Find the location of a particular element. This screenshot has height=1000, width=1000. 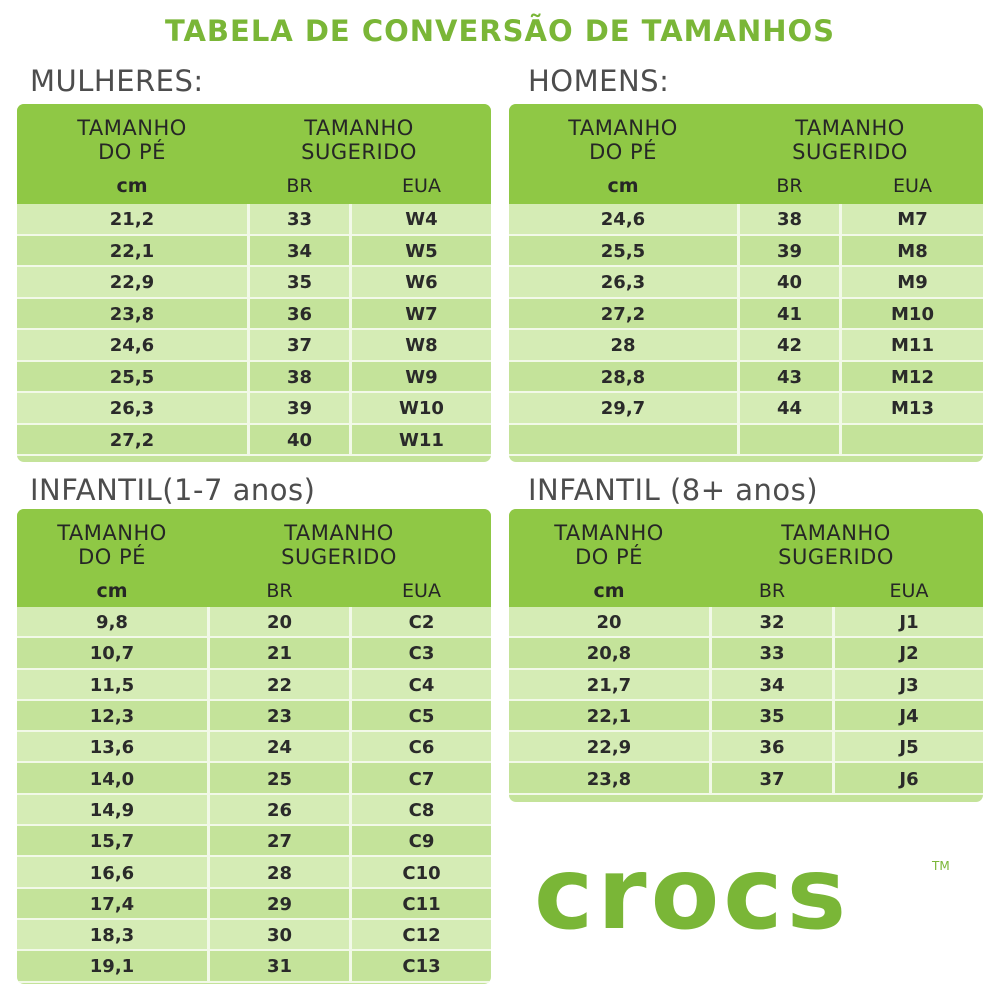

eua-size-cell: C6 is located at coordinates (421, 748).